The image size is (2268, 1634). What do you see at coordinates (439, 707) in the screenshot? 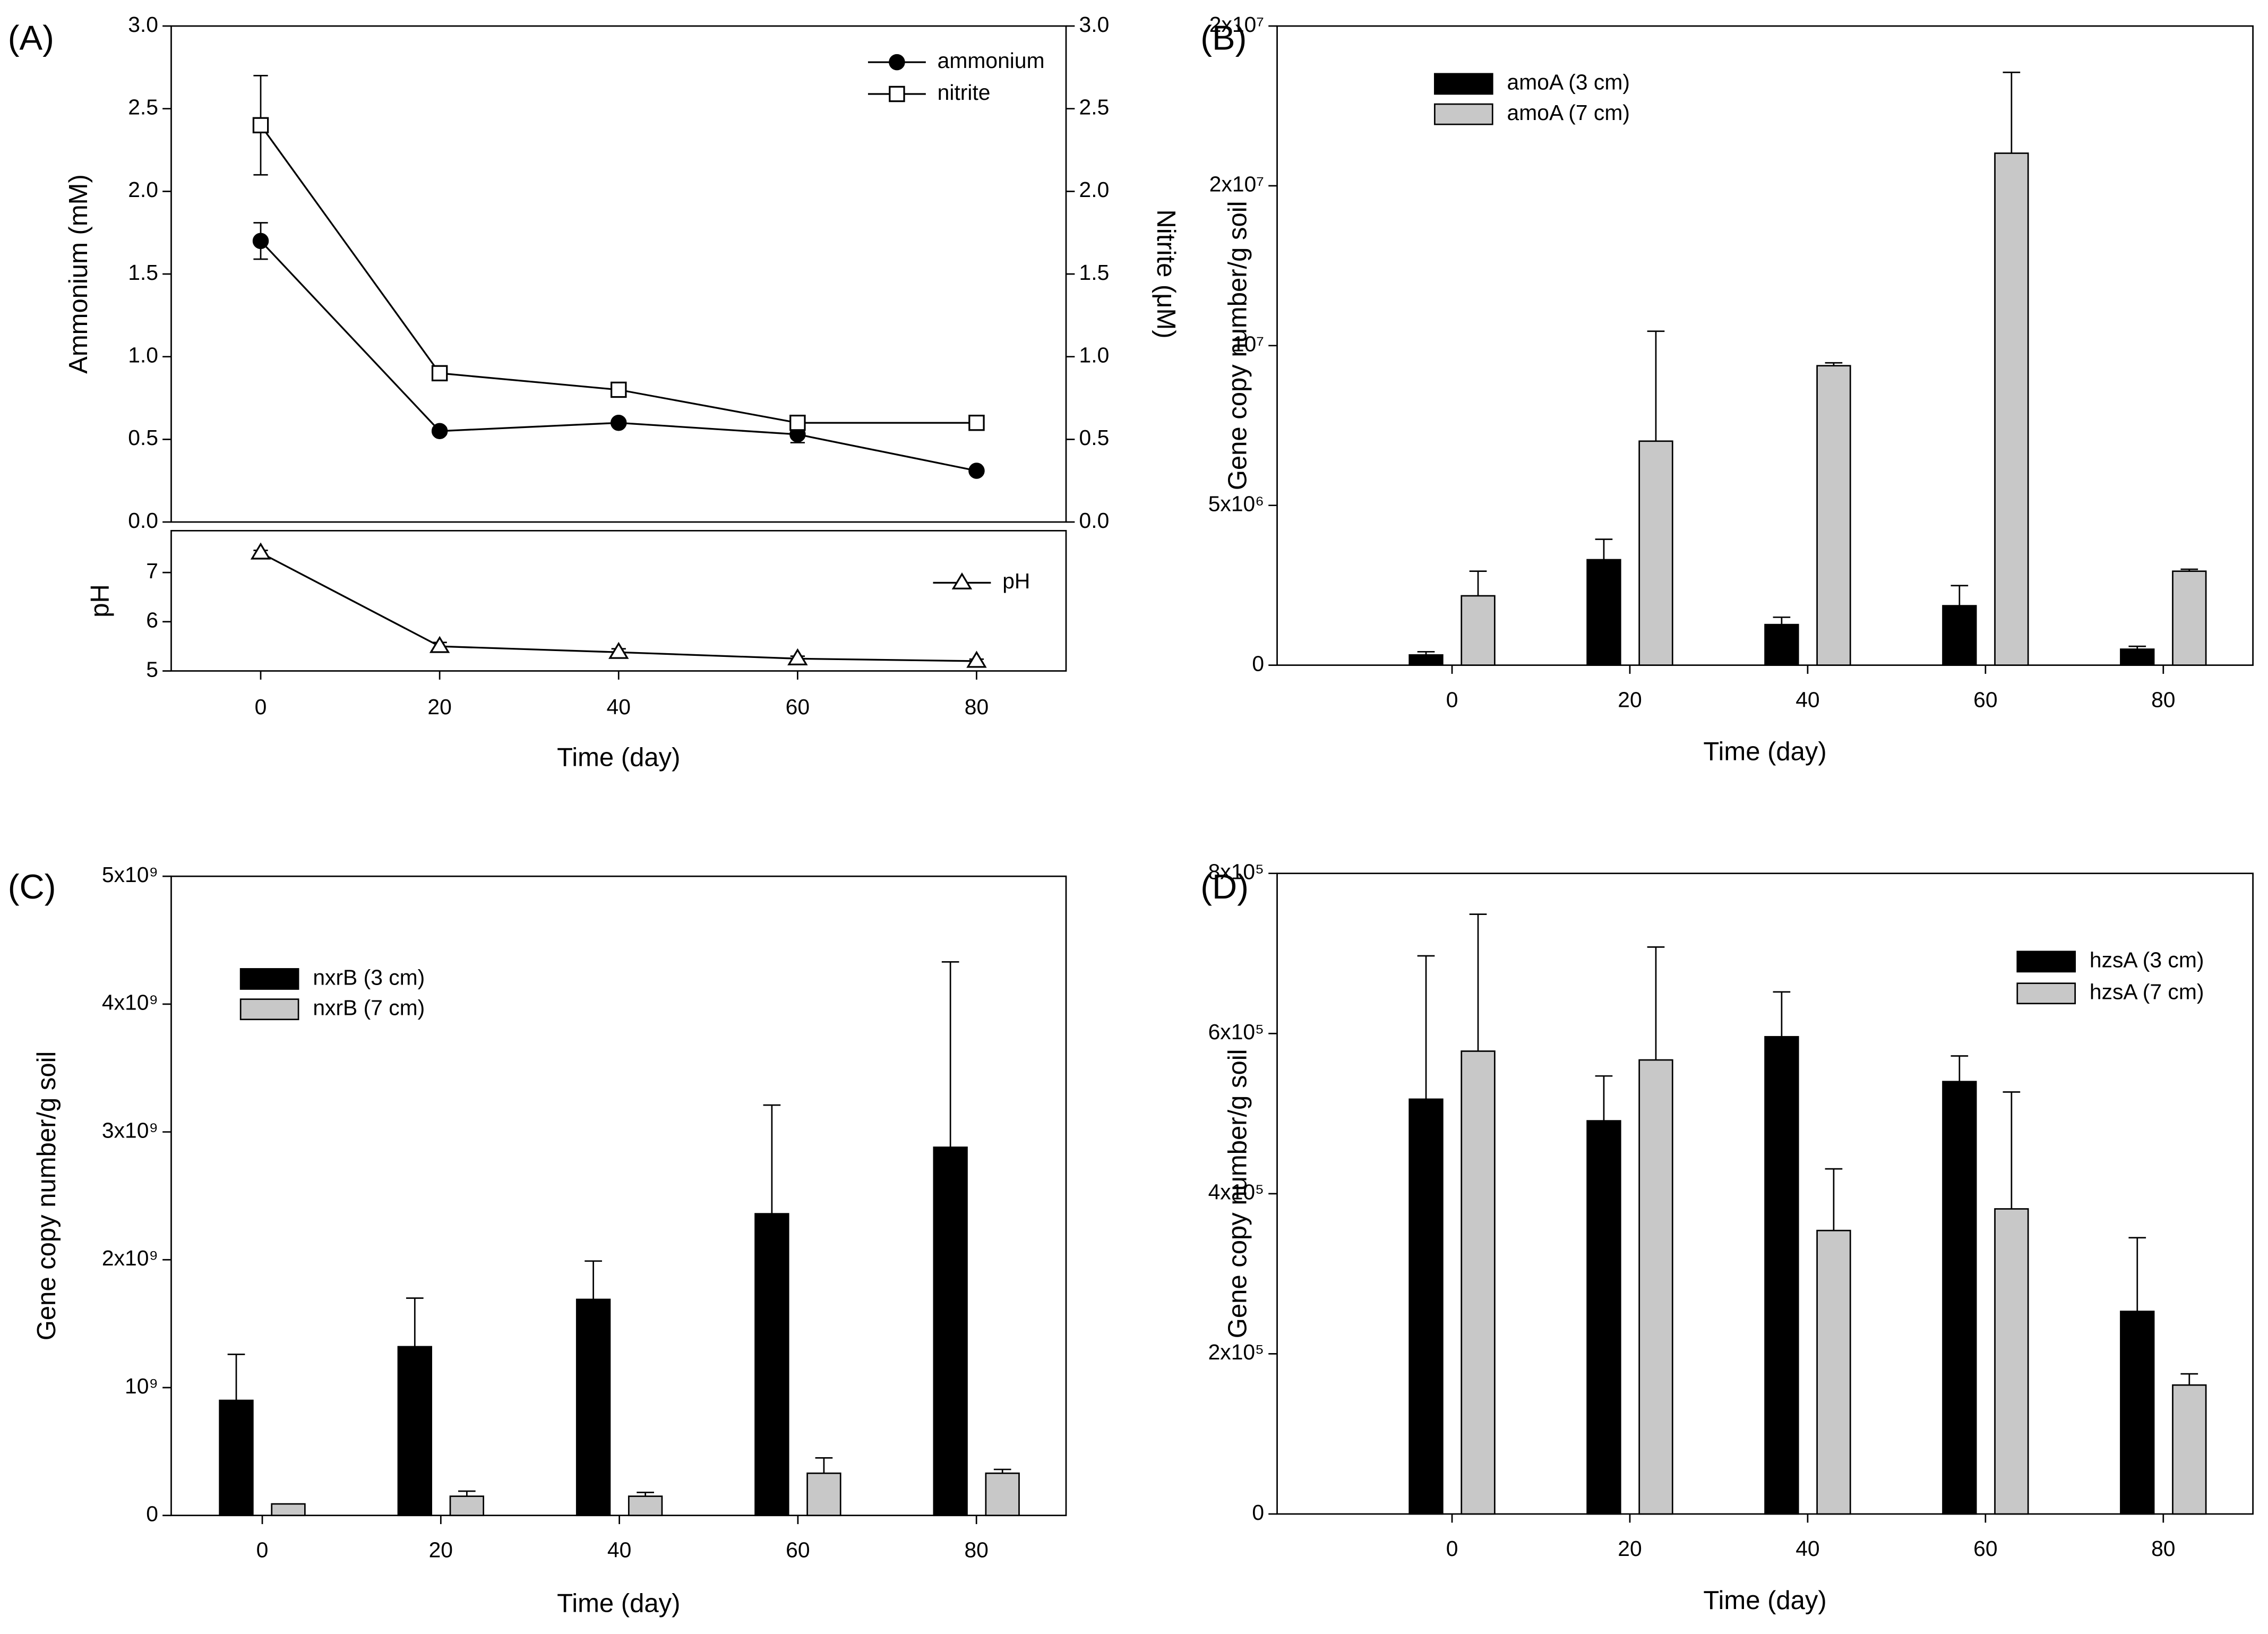
I see `x-tick-label: 20` at bounding box center [439, 707].